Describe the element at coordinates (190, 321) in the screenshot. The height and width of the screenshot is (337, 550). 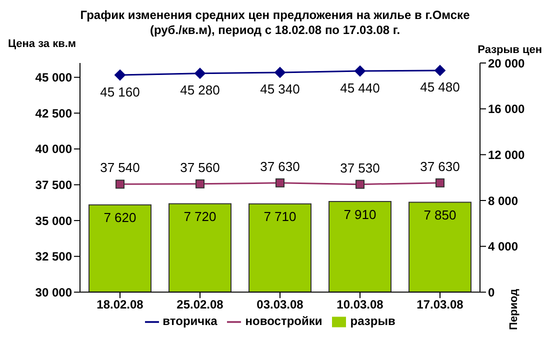
I see `legend-label: вторичка` at that location.